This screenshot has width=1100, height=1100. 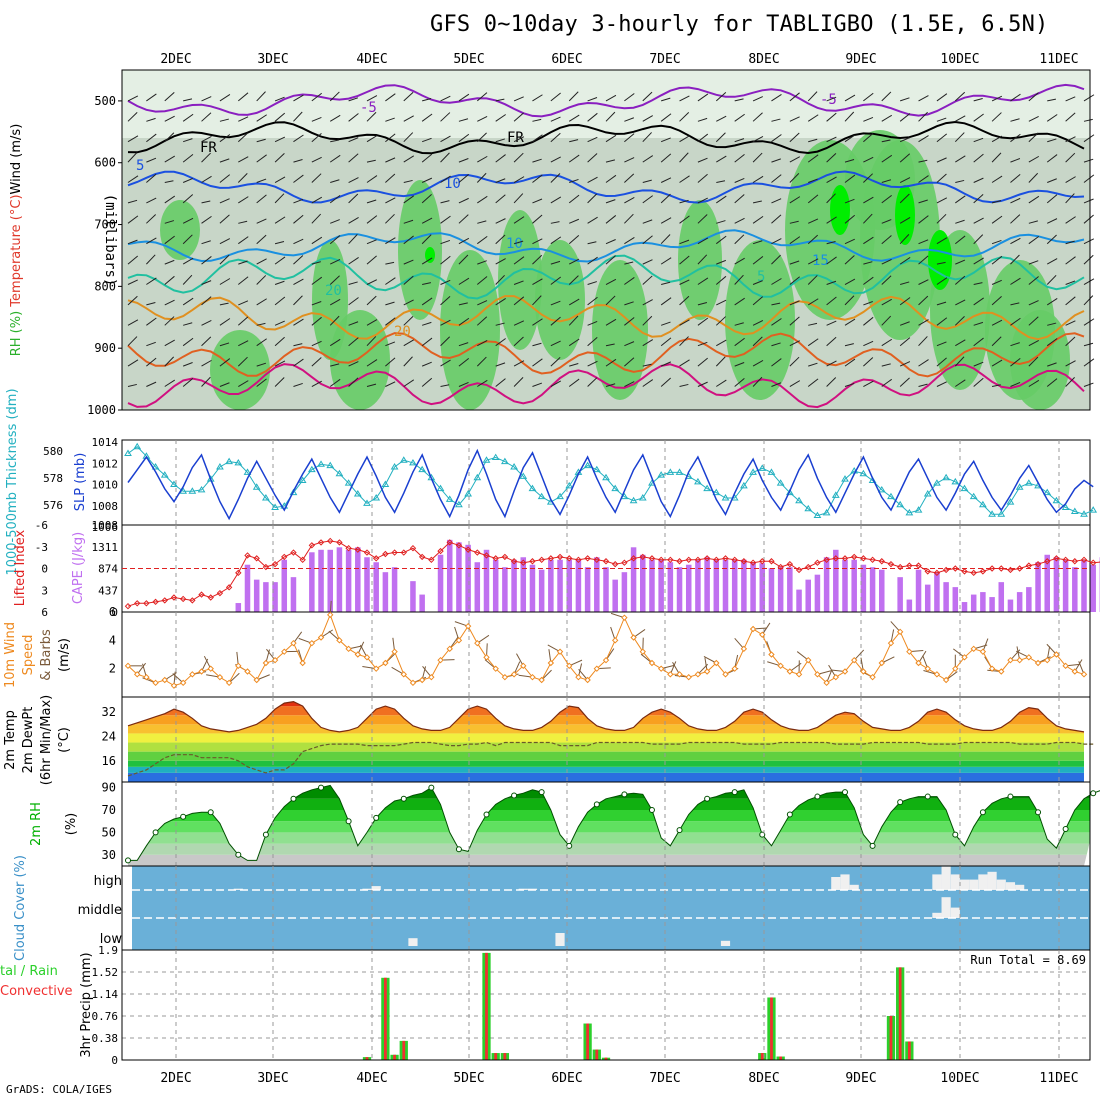 I want to click on pressure-tick: 800, so click(x=105, y=286).